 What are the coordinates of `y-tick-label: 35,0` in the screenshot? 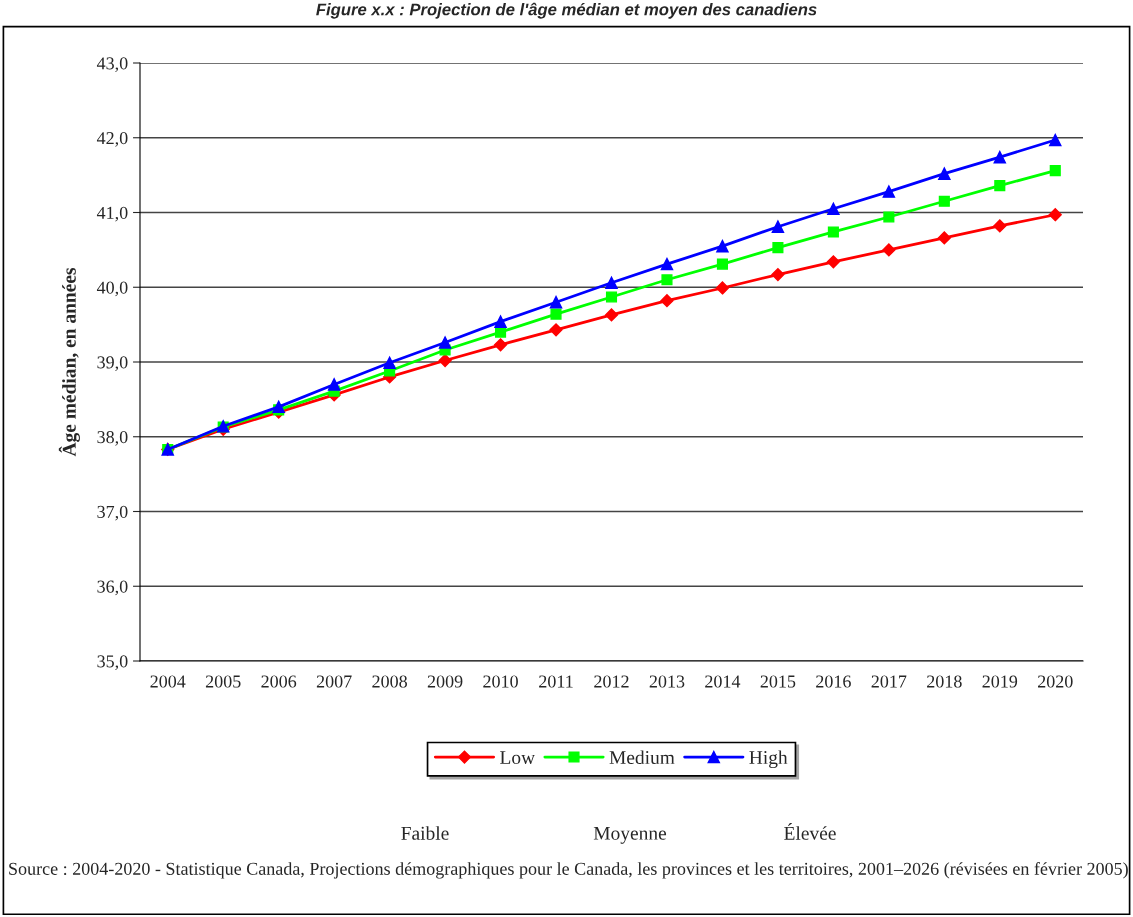 It's located at (112, 663).